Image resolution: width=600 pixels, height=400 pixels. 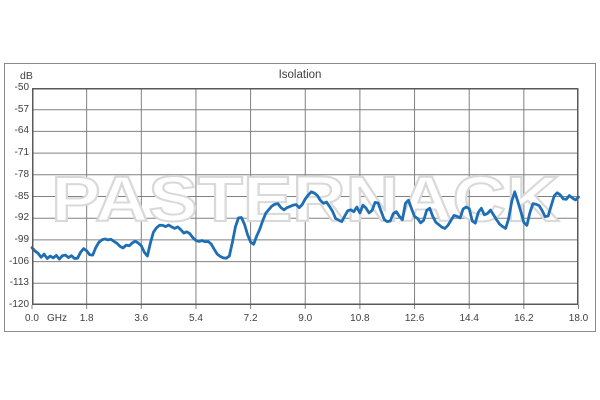 What do you see at coordinates (141, 318) in the screenshot?
I see `x-tick-label: 3.6` at bounding box center [141, 318].